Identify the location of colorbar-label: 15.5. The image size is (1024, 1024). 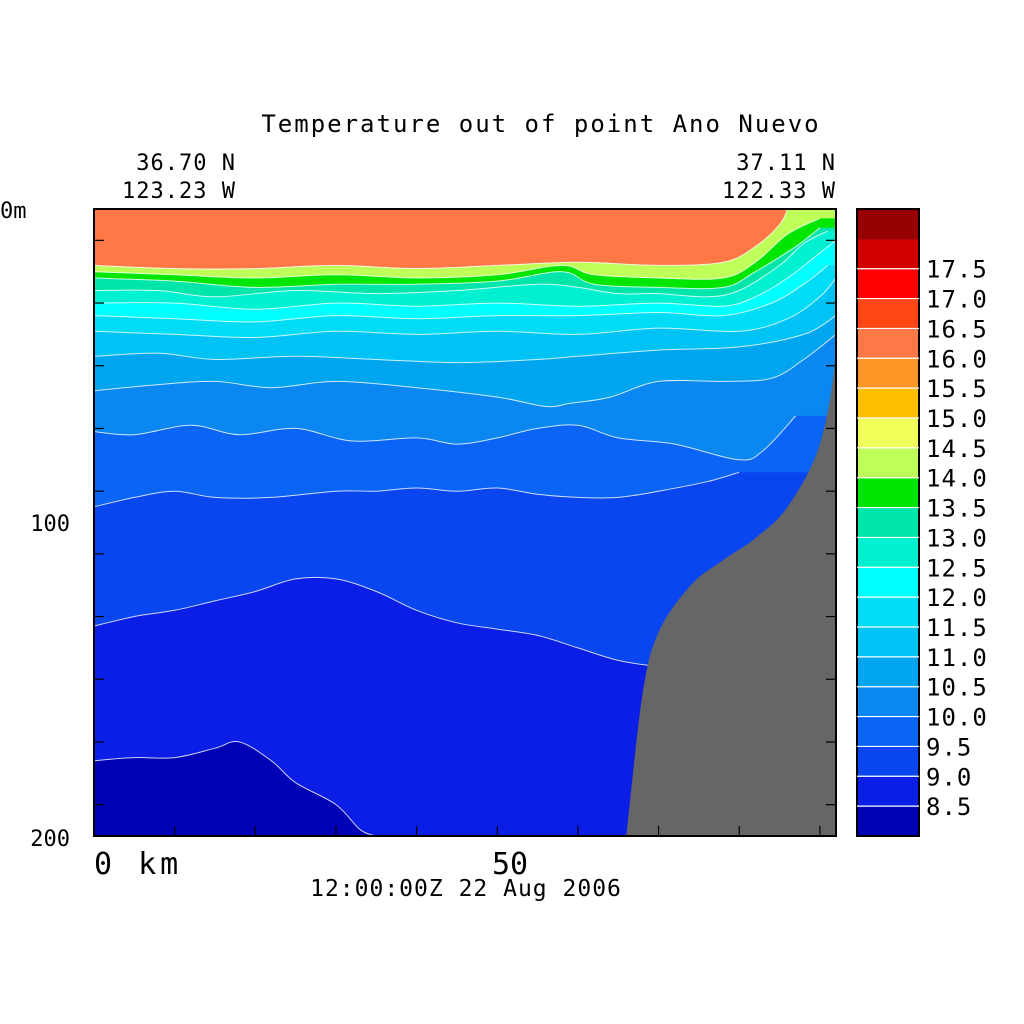
(957, 389).